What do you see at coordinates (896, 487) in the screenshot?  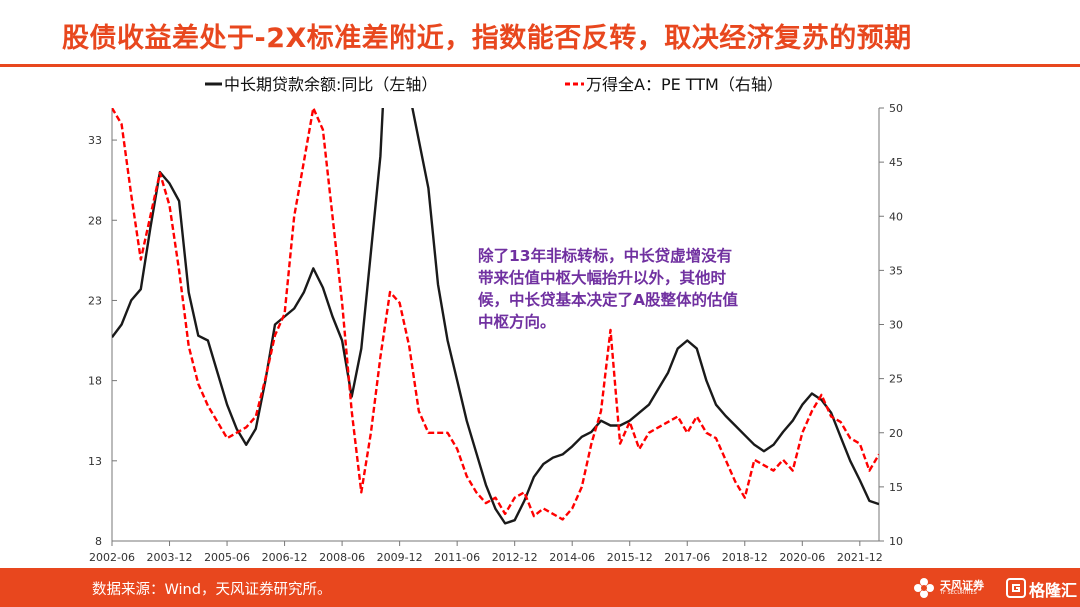 I see `y-right-tick-label: 15` at bounding box center [896, 487].